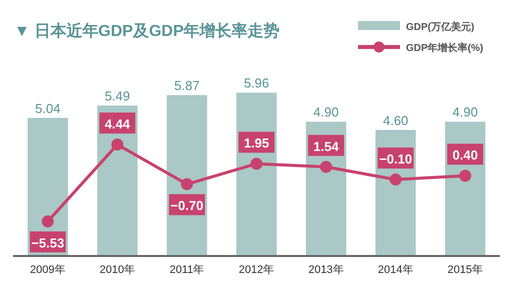 Image resolution: width=518 pixels, height=305 pixels. What do you see at coordinates (465, 155) in the screenshot?
I see `data-label: 0.40` at bounding box center [465, 155].